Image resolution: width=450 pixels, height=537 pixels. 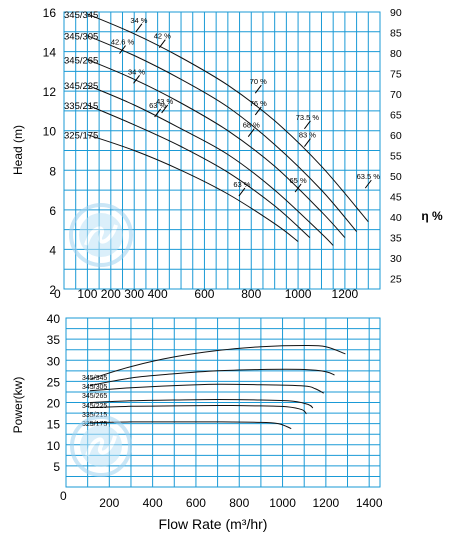 I want to click on efficiency-tick-label: 80, so click(x=396, y=54).